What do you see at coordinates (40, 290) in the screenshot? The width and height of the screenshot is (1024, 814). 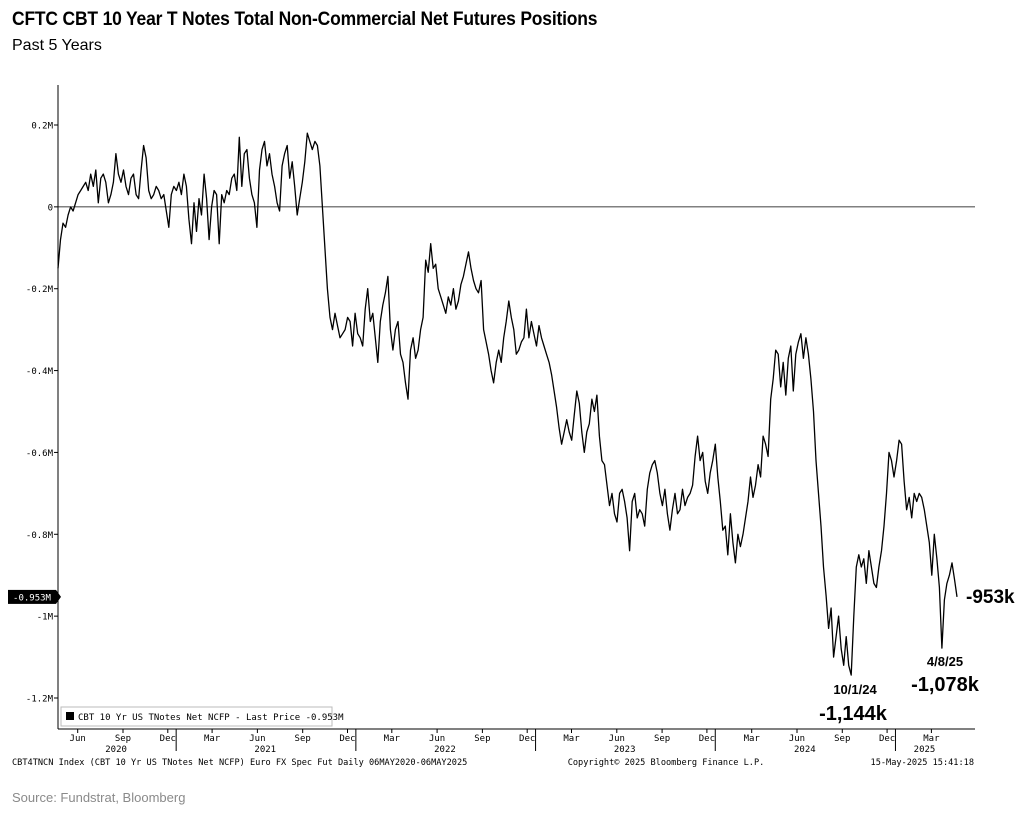 I see `y-tick-label: -0.2M` at bounding box center [40, 290].